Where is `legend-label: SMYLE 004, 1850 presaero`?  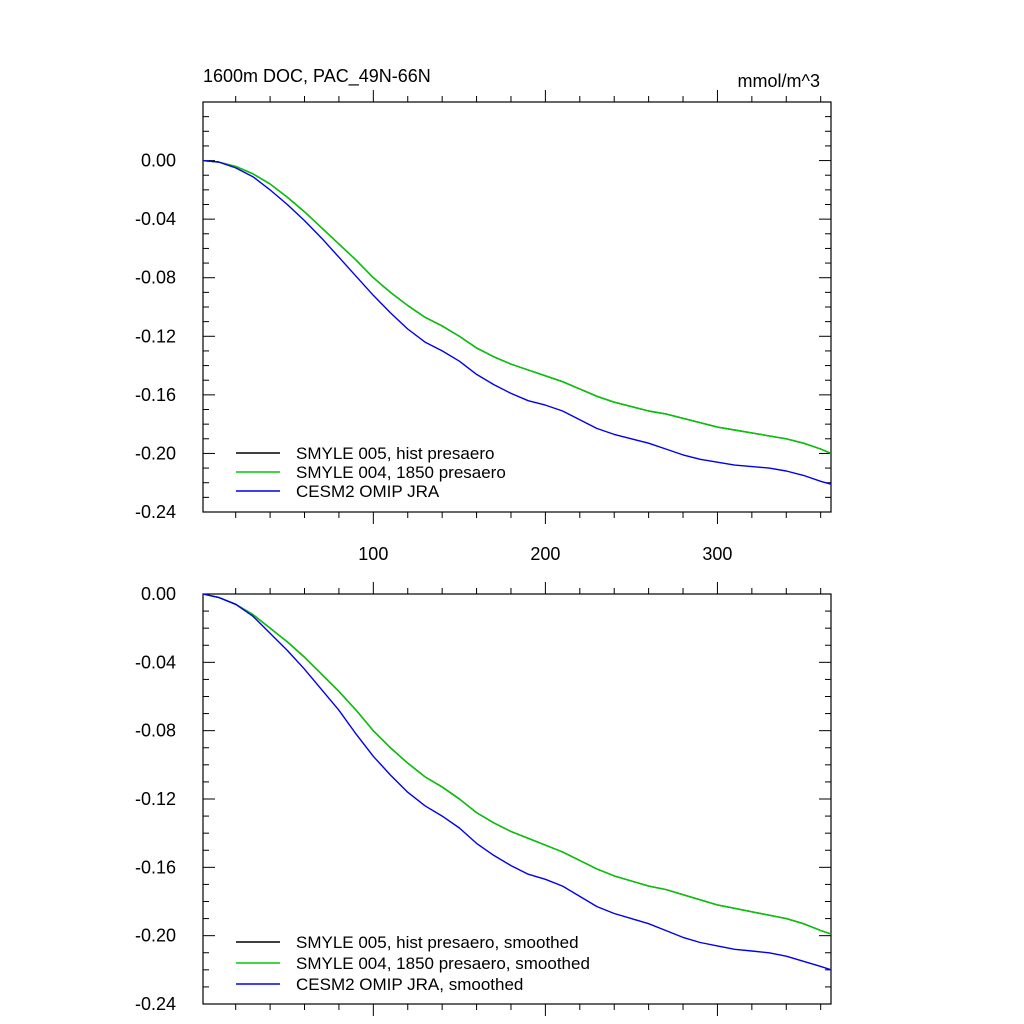
legend-label: SMYLE 004, 1850 presaero is located at coordinates (401, 472).